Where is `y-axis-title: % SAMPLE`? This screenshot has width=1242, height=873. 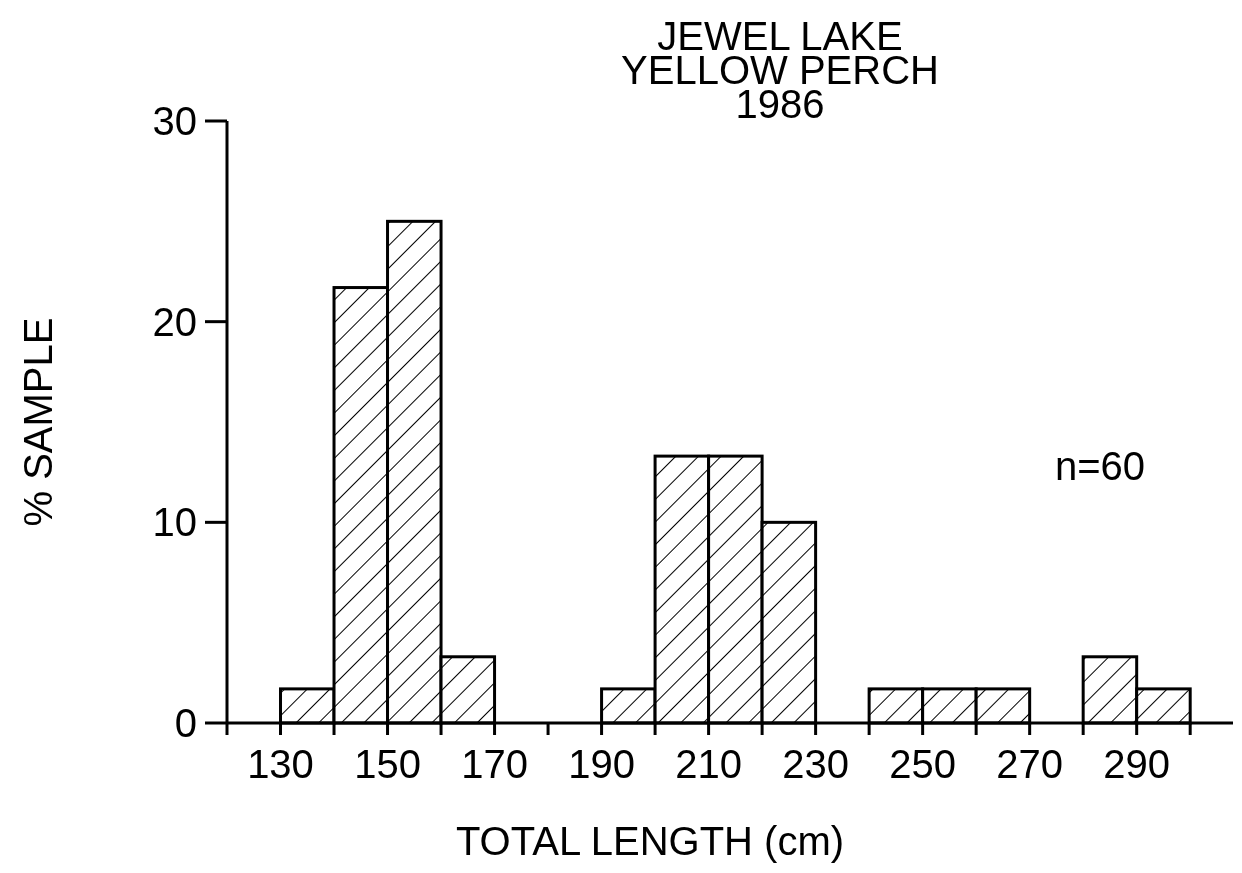 y-axis-title: % SAMPLE is located at coordinates (38, 422).